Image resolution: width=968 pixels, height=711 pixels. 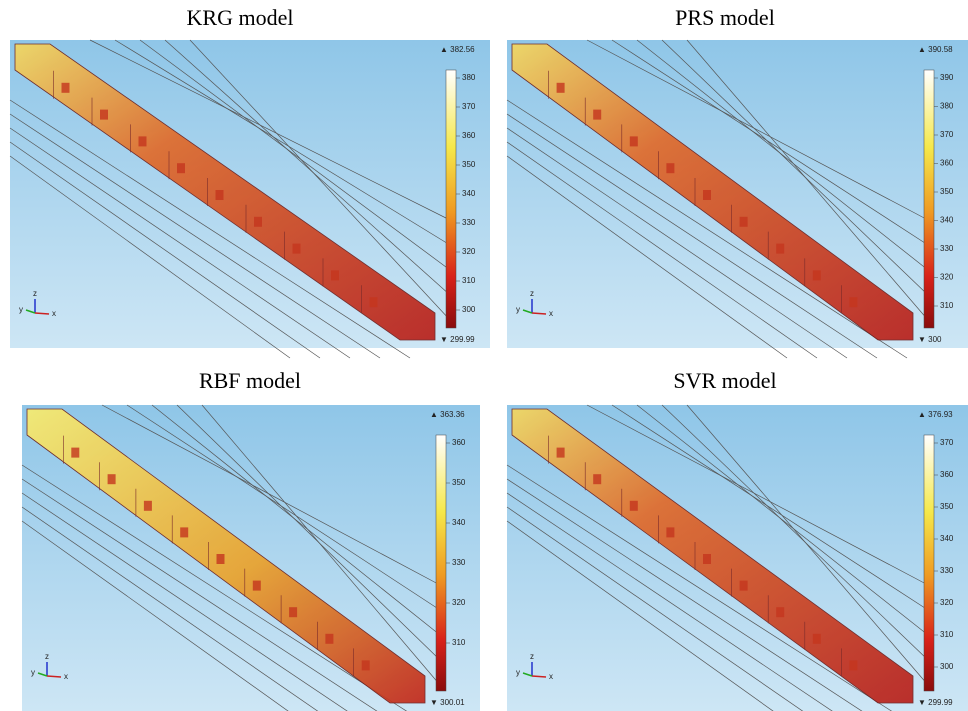 What do you see at coordinates (447, 702) in the screenshot?
I see `min-label: ▼ 300.01` at bounding box center [447, 702].